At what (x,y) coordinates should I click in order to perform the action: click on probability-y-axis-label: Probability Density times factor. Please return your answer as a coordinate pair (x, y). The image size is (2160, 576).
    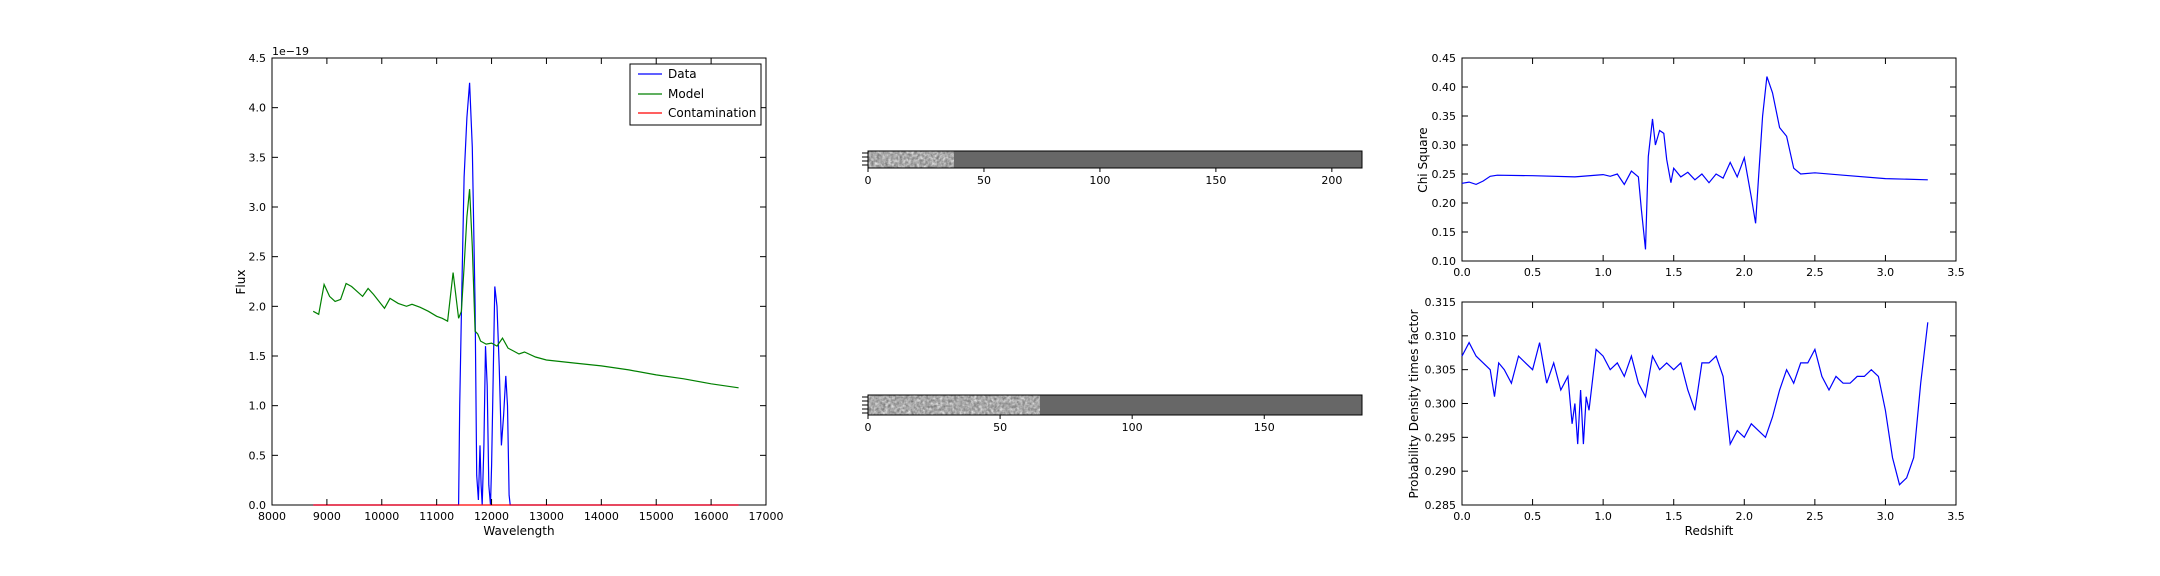
    Looking at the image, I should click on (1414, 403).